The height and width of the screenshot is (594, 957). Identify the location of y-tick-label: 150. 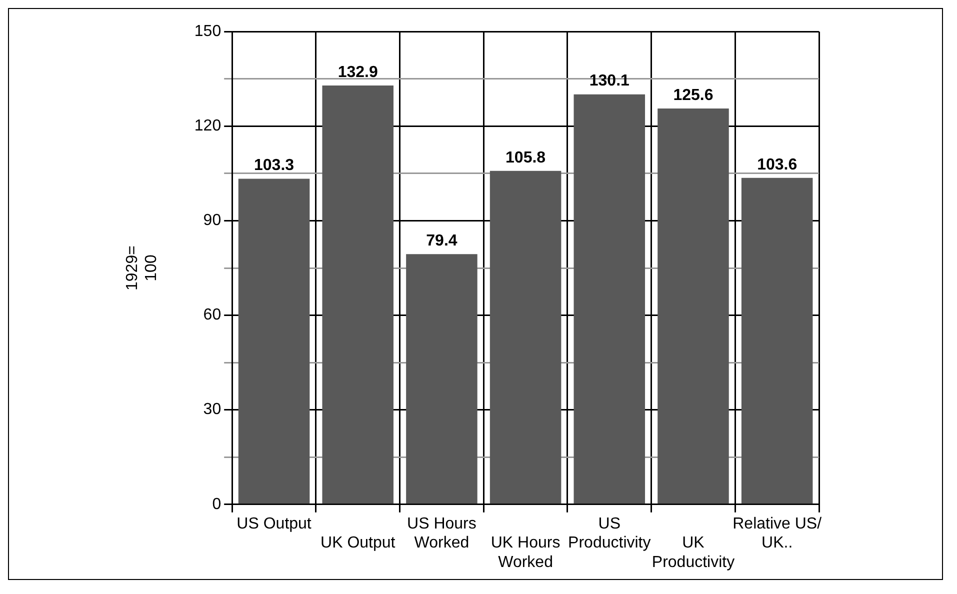
(208, 31).